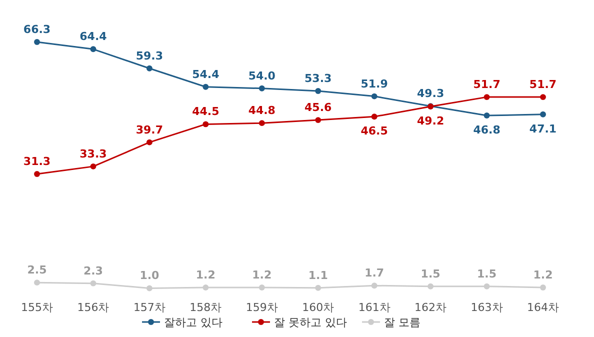 The width and height of the screenshot is (594, 337). I want to click on x-tick-label: 162차, so click(430, 307).